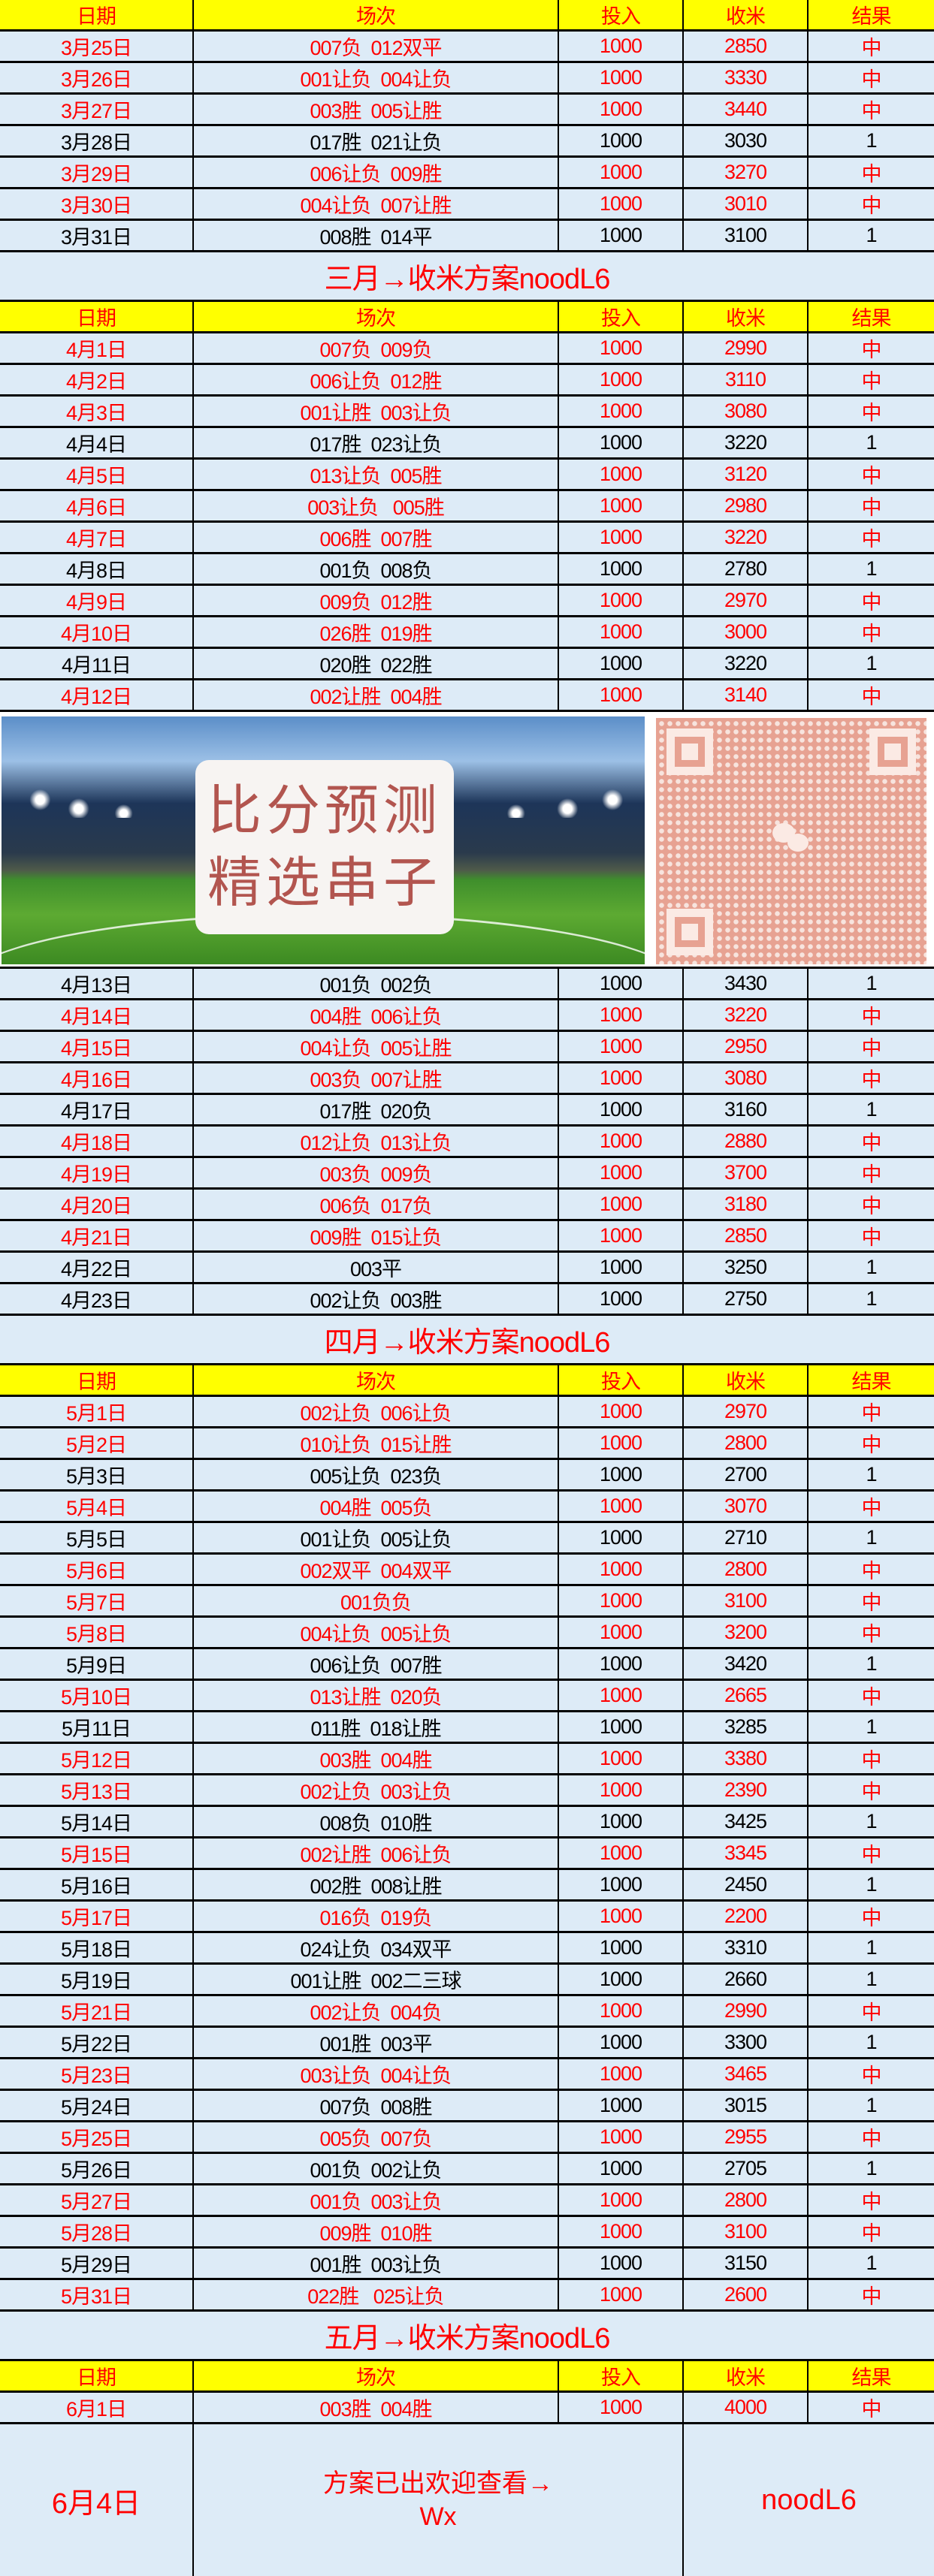 The height and width of the screenshot is (2576, 934). What do you see at coordinates (467, 2169) in the screenshot?
I see `table-row: 5月26日 001负 002让负 1000 2705 1` at bounding box center [467, 2169].